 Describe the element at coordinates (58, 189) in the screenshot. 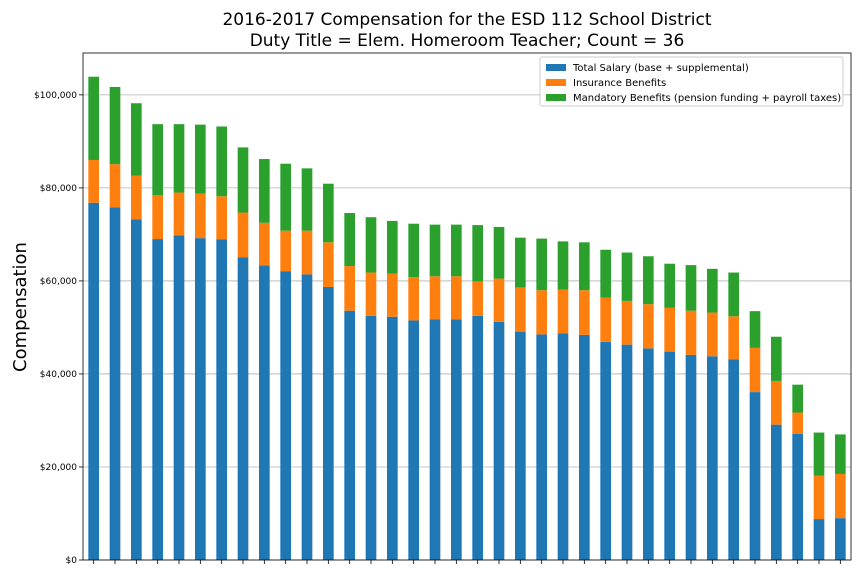

I see `y-tick-label: $80,000` at that location.